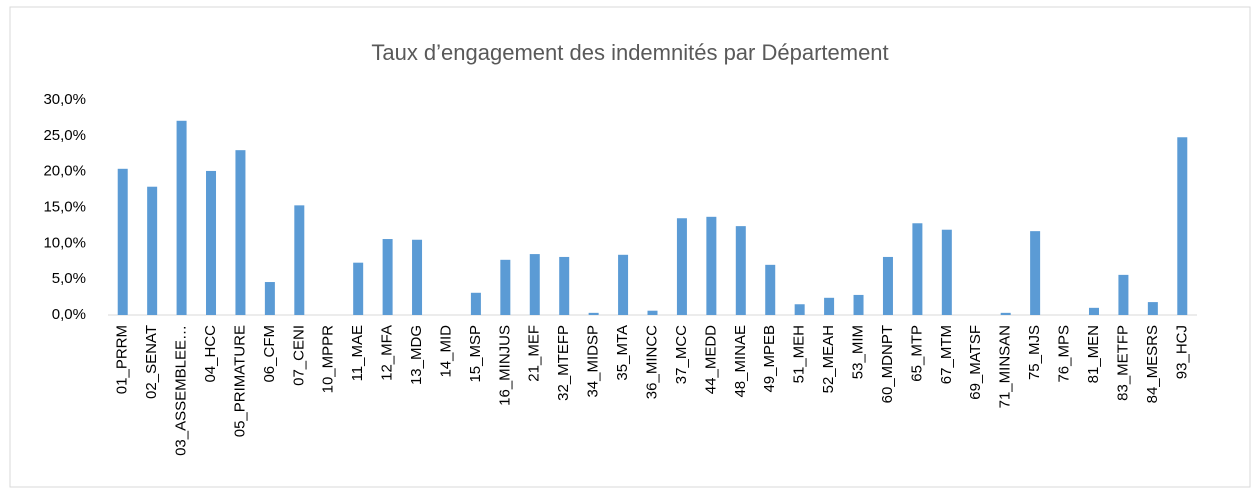  What do you see at coordinates (64, 242) in the screenshot?
I see `y-tick-label: 10,0%` at bounding box center [64, 242].